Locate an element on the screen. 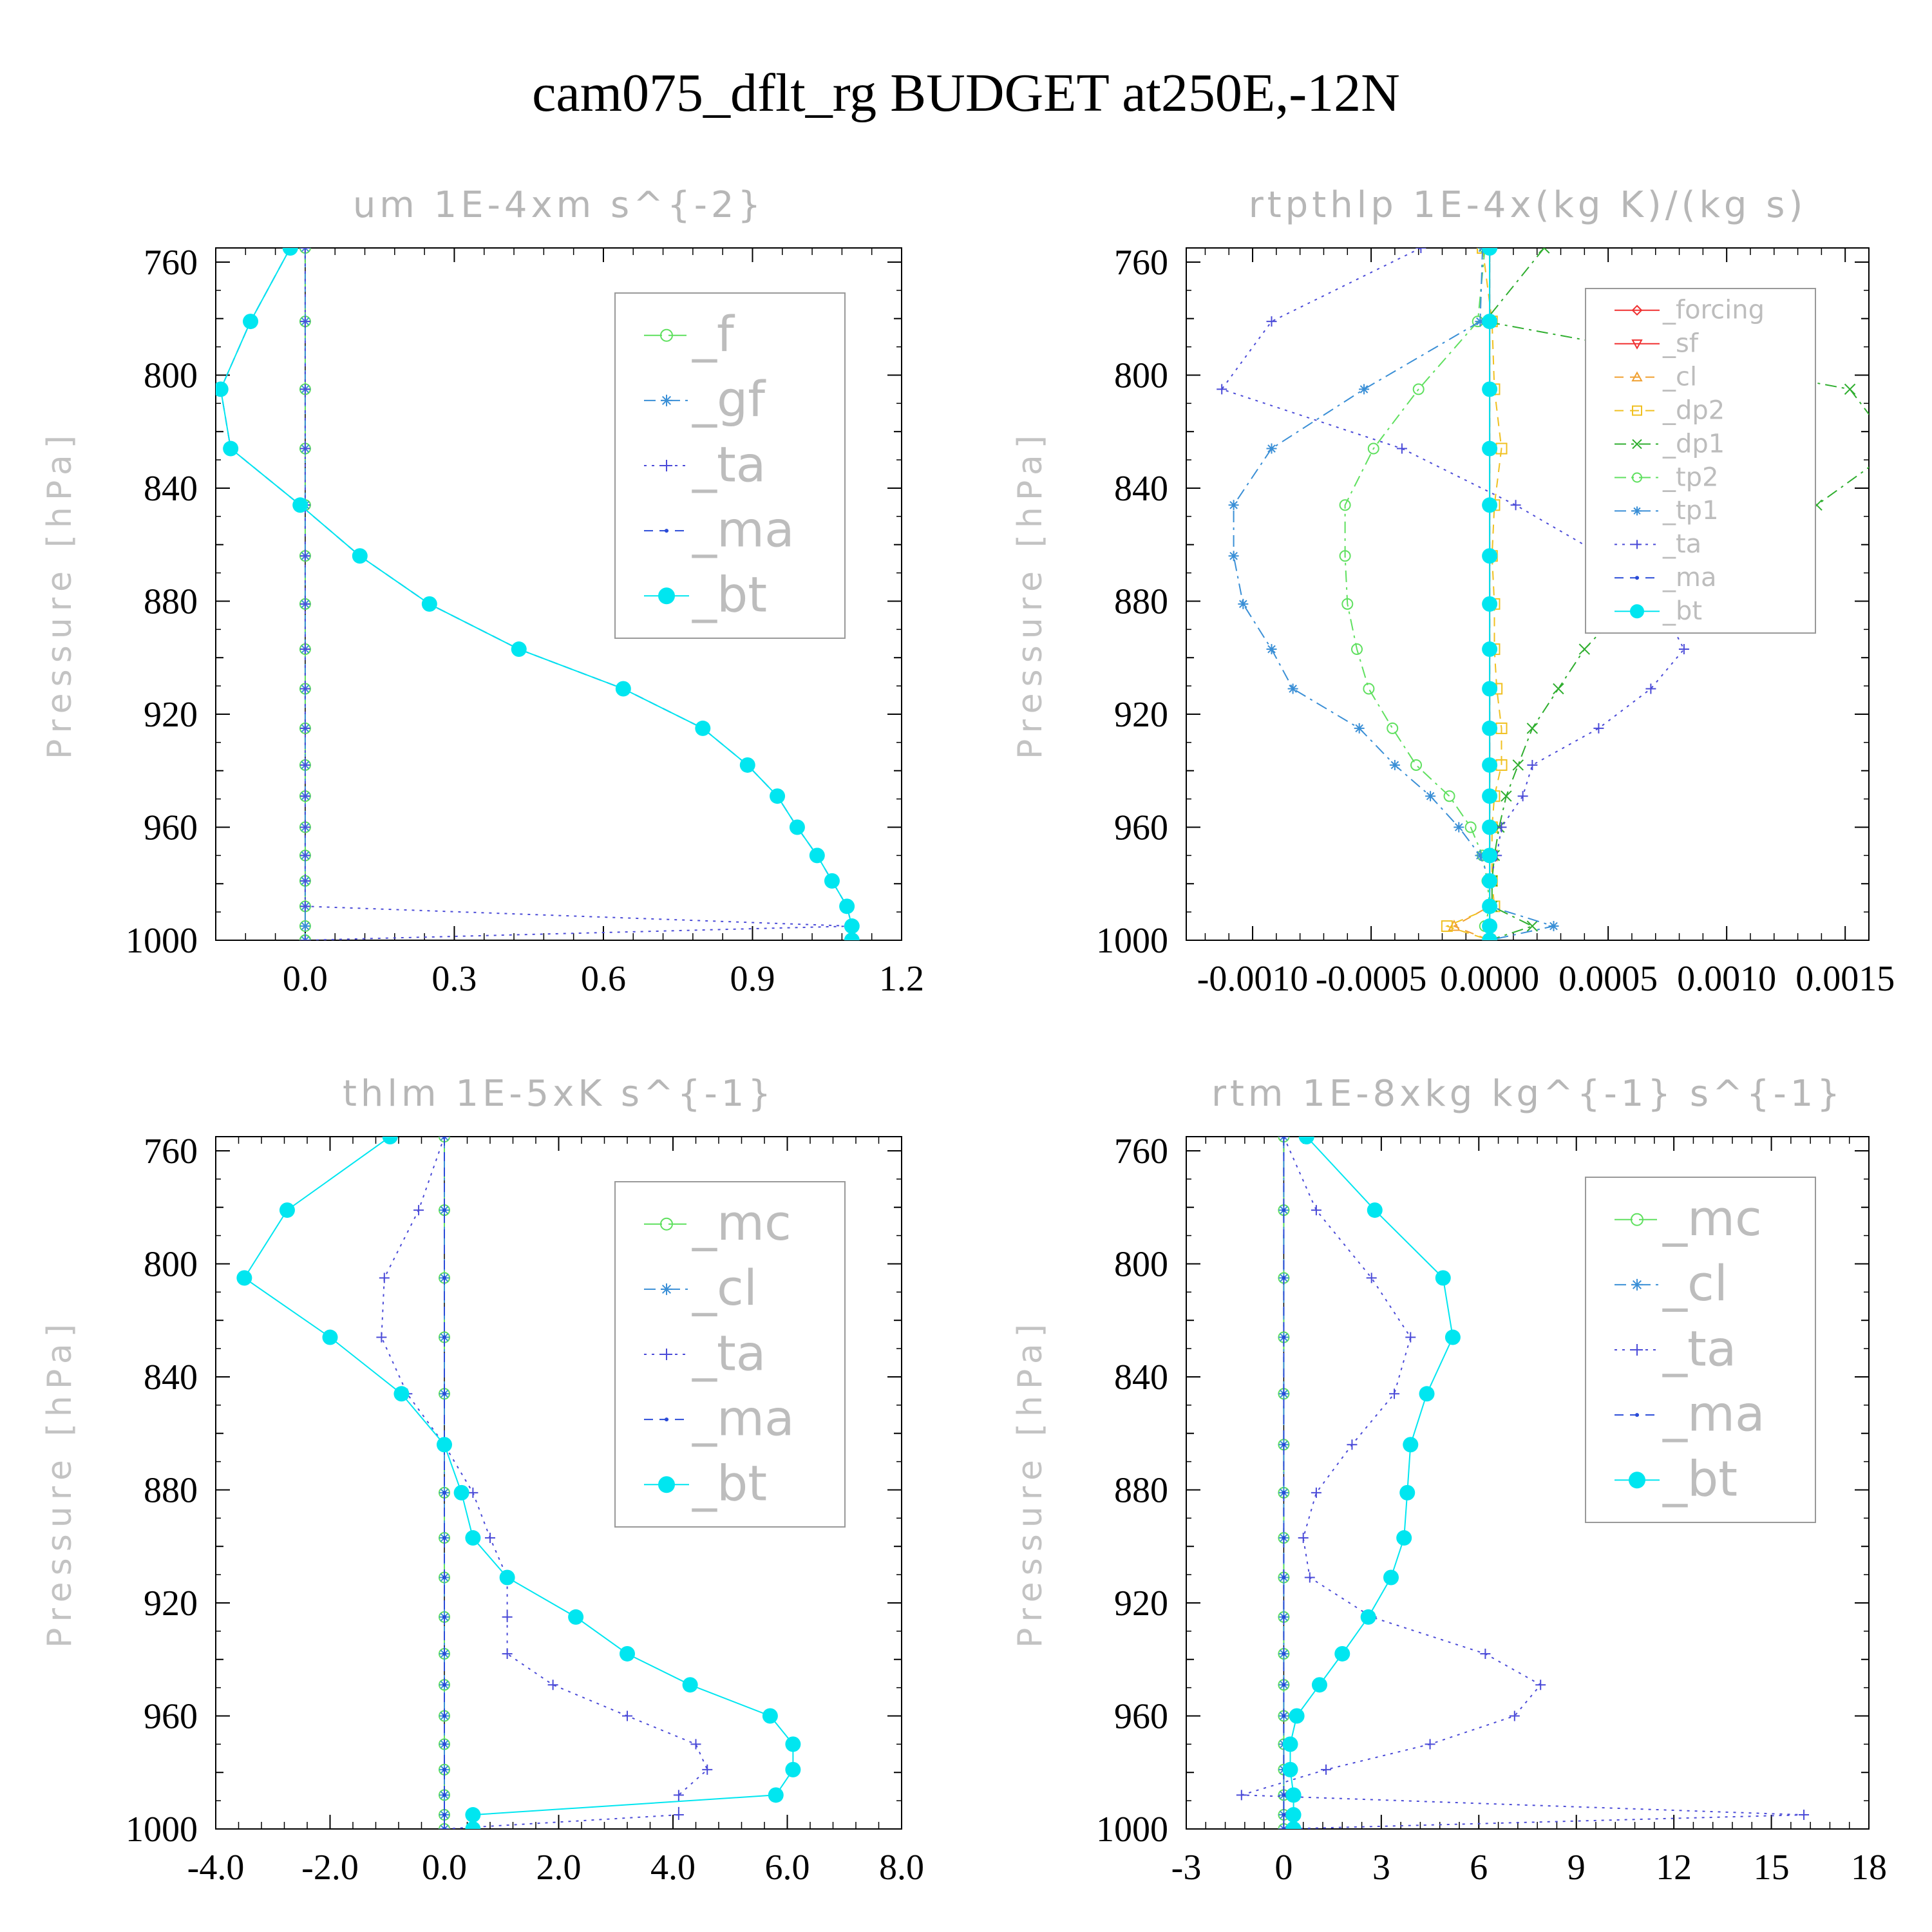 The width and height of the screenshot is (1932, 1932). y-tick-label: 920 is located at coordinates (1141, 1604).